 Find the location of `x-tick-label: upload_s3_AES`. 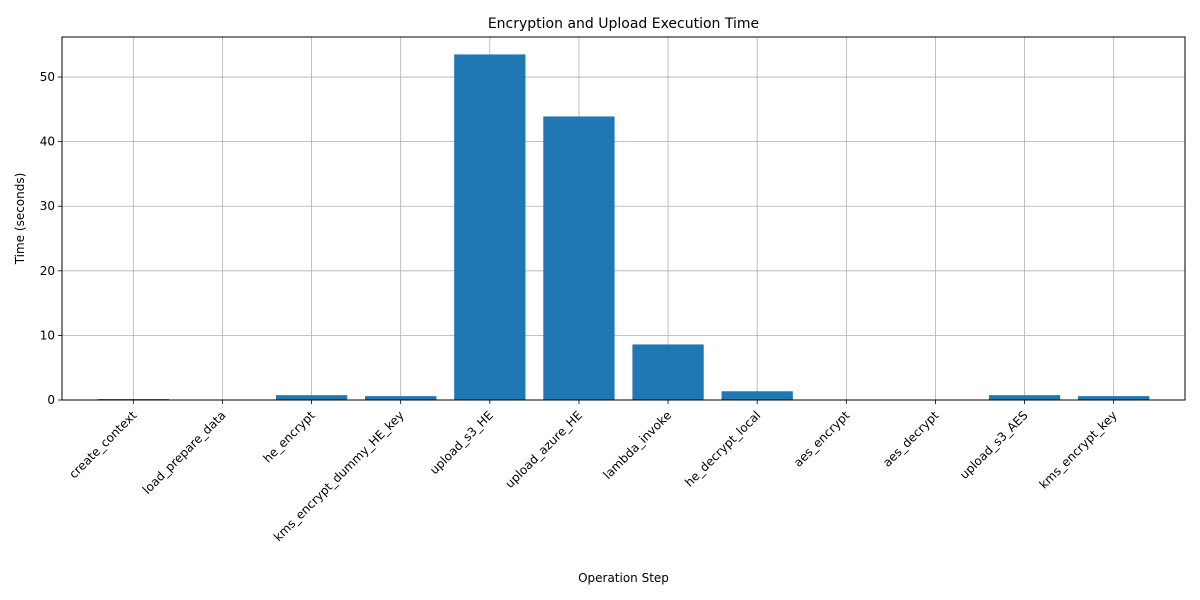

x-tick-label: upload_s3_AES is located at coordinates (994, 445).